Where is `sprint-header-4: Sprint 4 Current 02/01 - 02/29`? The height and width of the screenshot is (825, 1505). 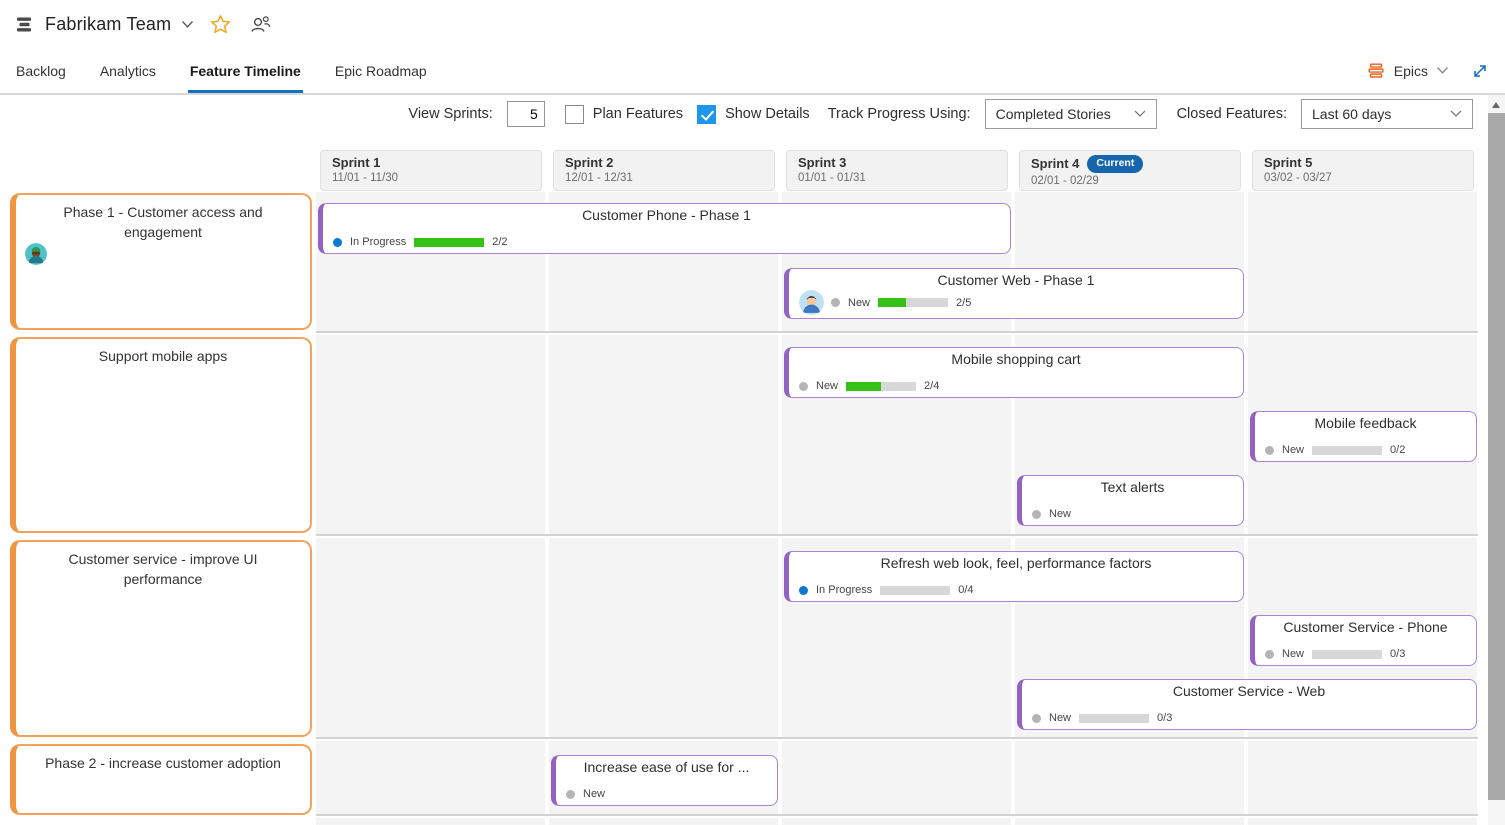 sprint-header-4: Sprint 4 Current 02/01 - 02/29 is located at coordinates (1130, 170).